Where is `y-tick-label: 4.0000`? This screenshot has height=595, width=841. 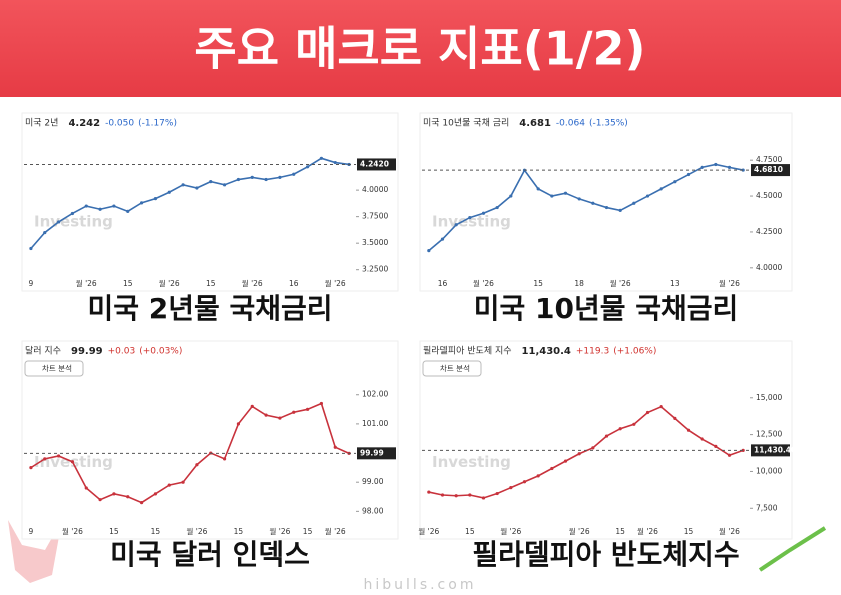 y-tick-label: 4.0000 is located at coordinates (769, 267).